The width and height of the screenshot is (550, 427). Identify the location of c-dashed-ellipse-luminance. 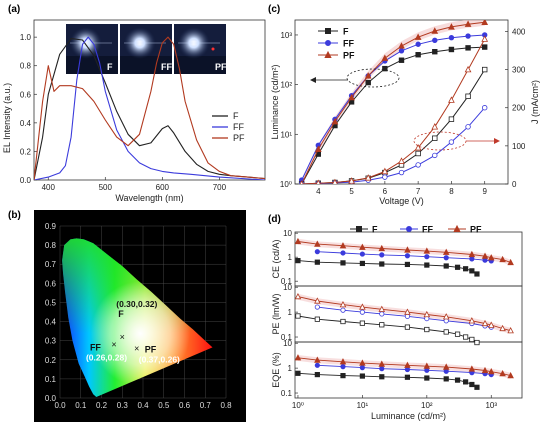
(373, 78).